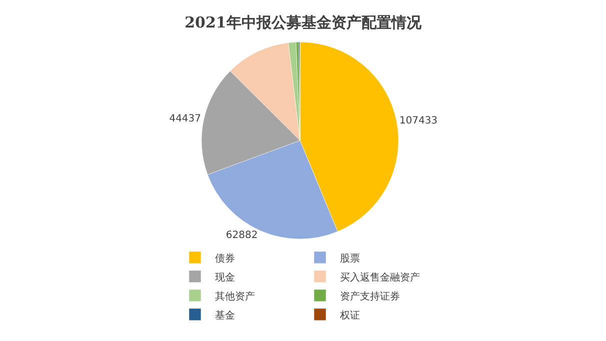 This screenshot has height=341, width=606. What do you see at coordinates (370, 296) in the screenshot?
I see `legend-label: 资产支持证券` at bounding box center [370, 296].